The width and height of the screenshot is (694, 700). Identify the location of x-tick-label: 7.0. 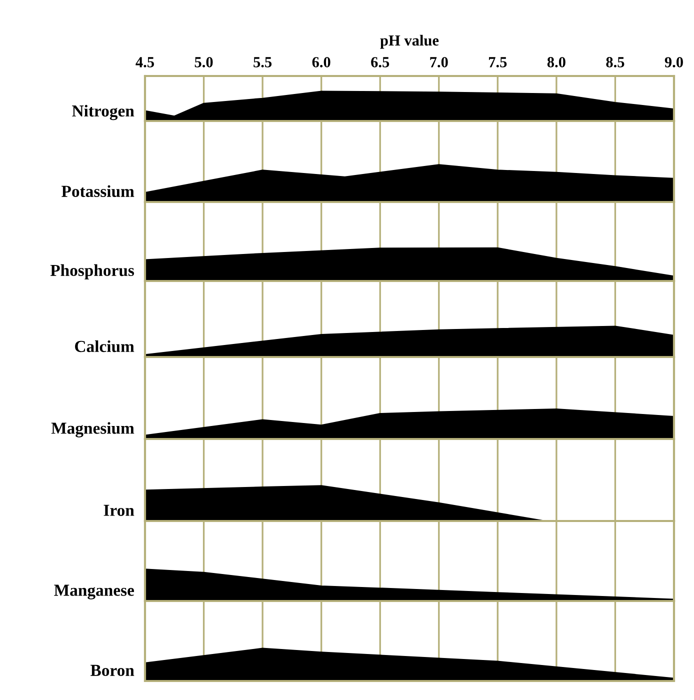
(439, 62).